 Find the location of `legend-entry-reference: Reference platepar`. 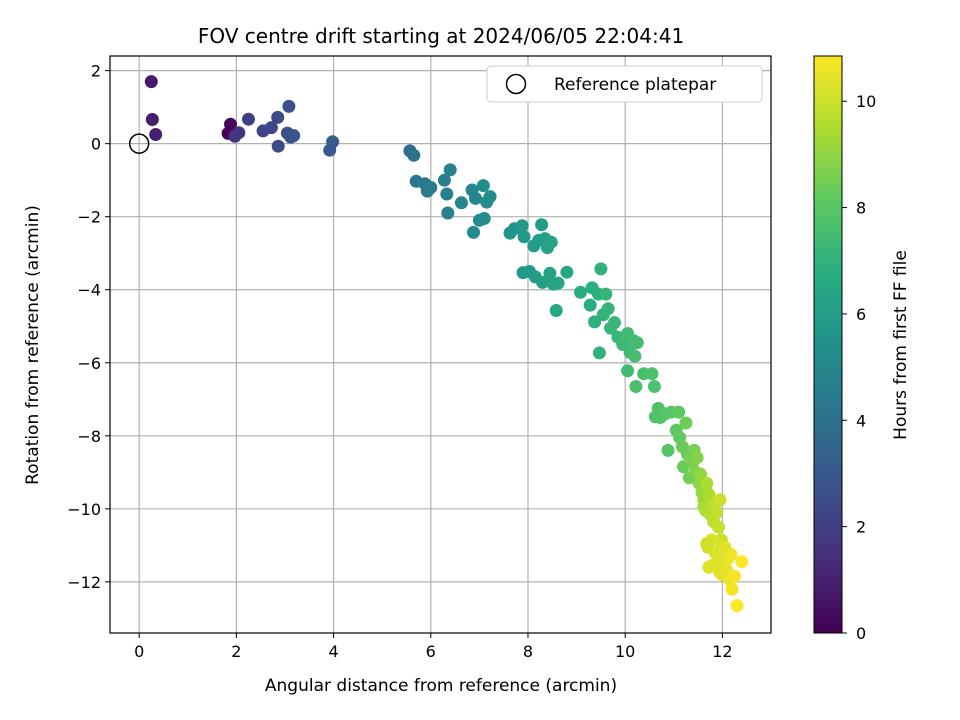

legend-entry-reference: Reference platepar is located at coordinates (635, 85).